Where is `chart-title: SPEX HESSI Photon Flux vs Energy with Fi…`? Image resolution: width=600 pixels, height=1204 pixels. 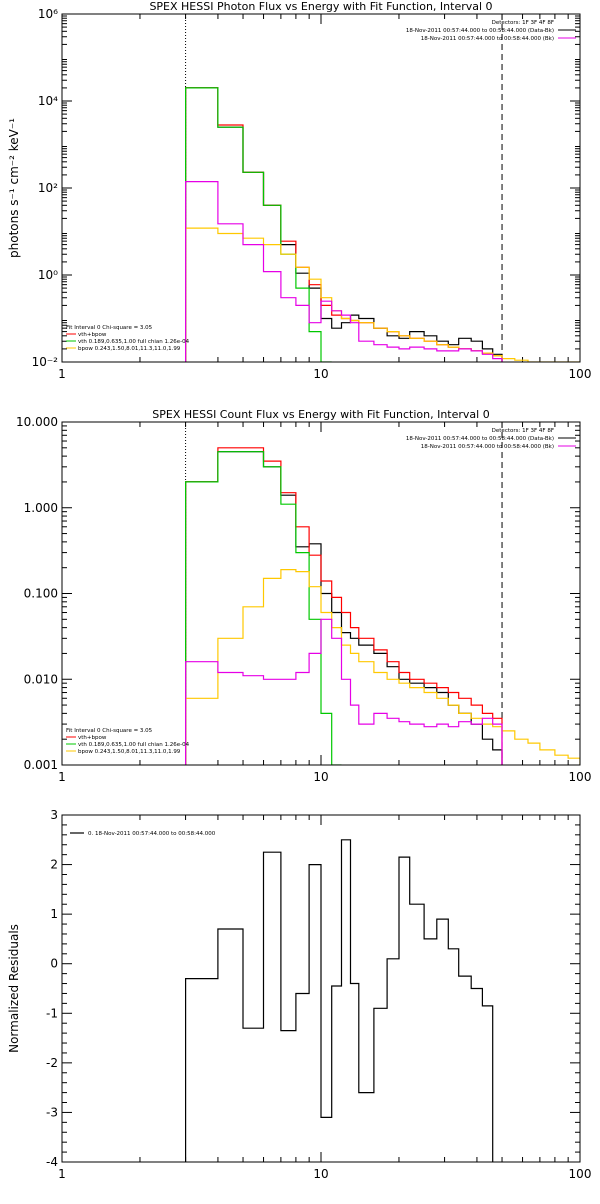
chart-title: SPEX HESSI Photon Flux vs Energy with Fi… is located at coordinates (320, 6).